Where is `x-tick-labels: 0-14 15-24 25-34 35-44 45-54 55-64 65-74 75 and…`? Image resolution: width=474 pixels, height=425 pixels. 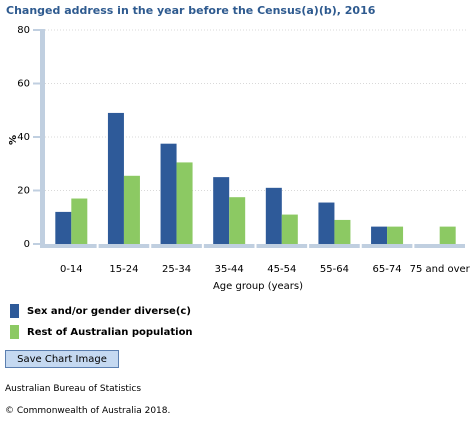 x-tick-labels: 0-14 15-24 25-34 35-44 45-54 55-64 65-74 75 and… is located at coordinates (265, 269).